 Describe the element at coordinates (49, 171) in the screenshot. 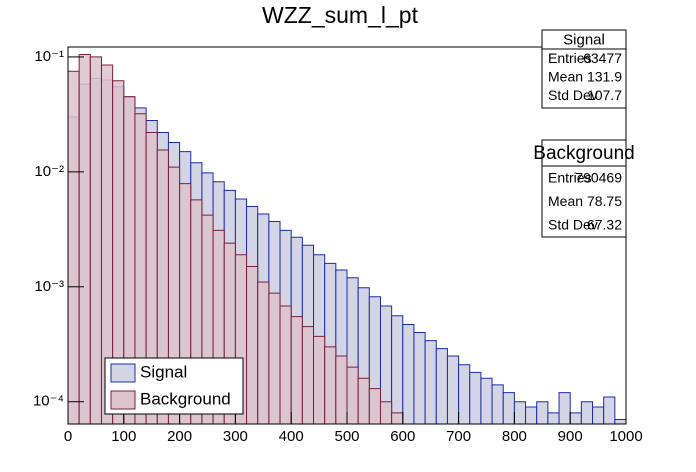

I see `y-tick-label: 10⁻²` at that location.